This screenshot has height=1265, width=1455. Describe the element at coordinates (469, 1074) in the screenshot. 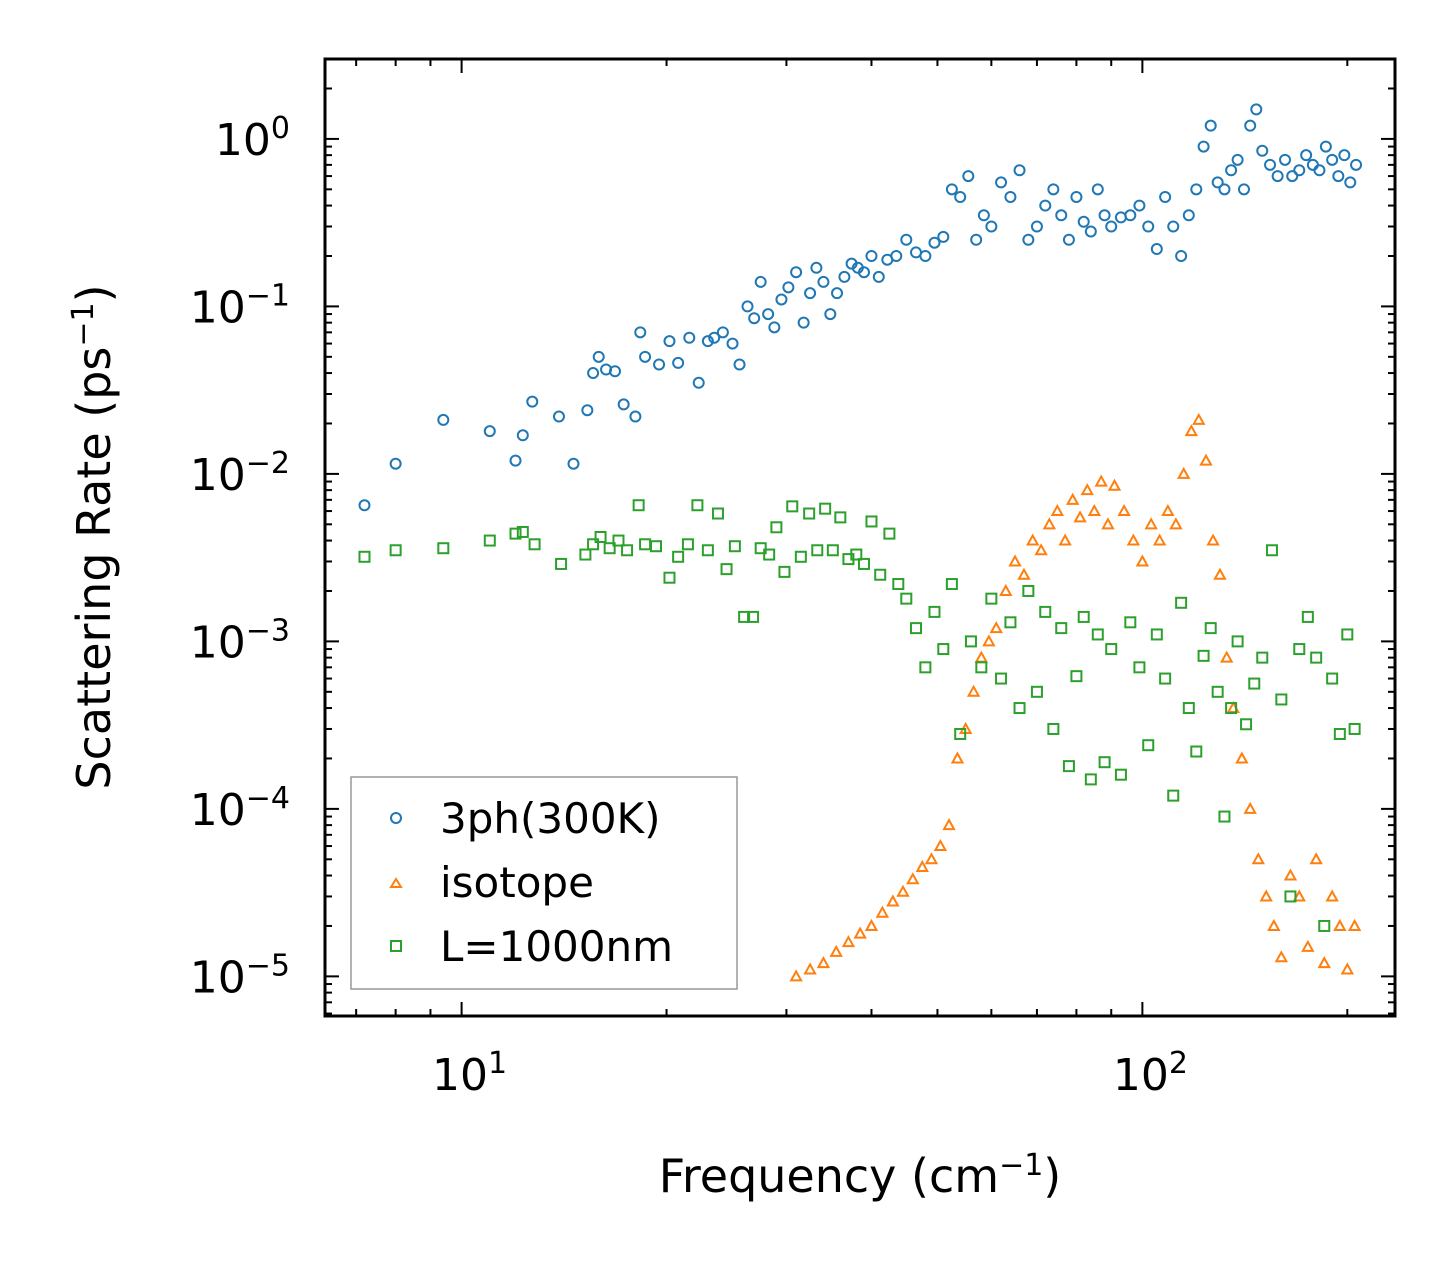

I see `x-tick-label: 101` at that location.